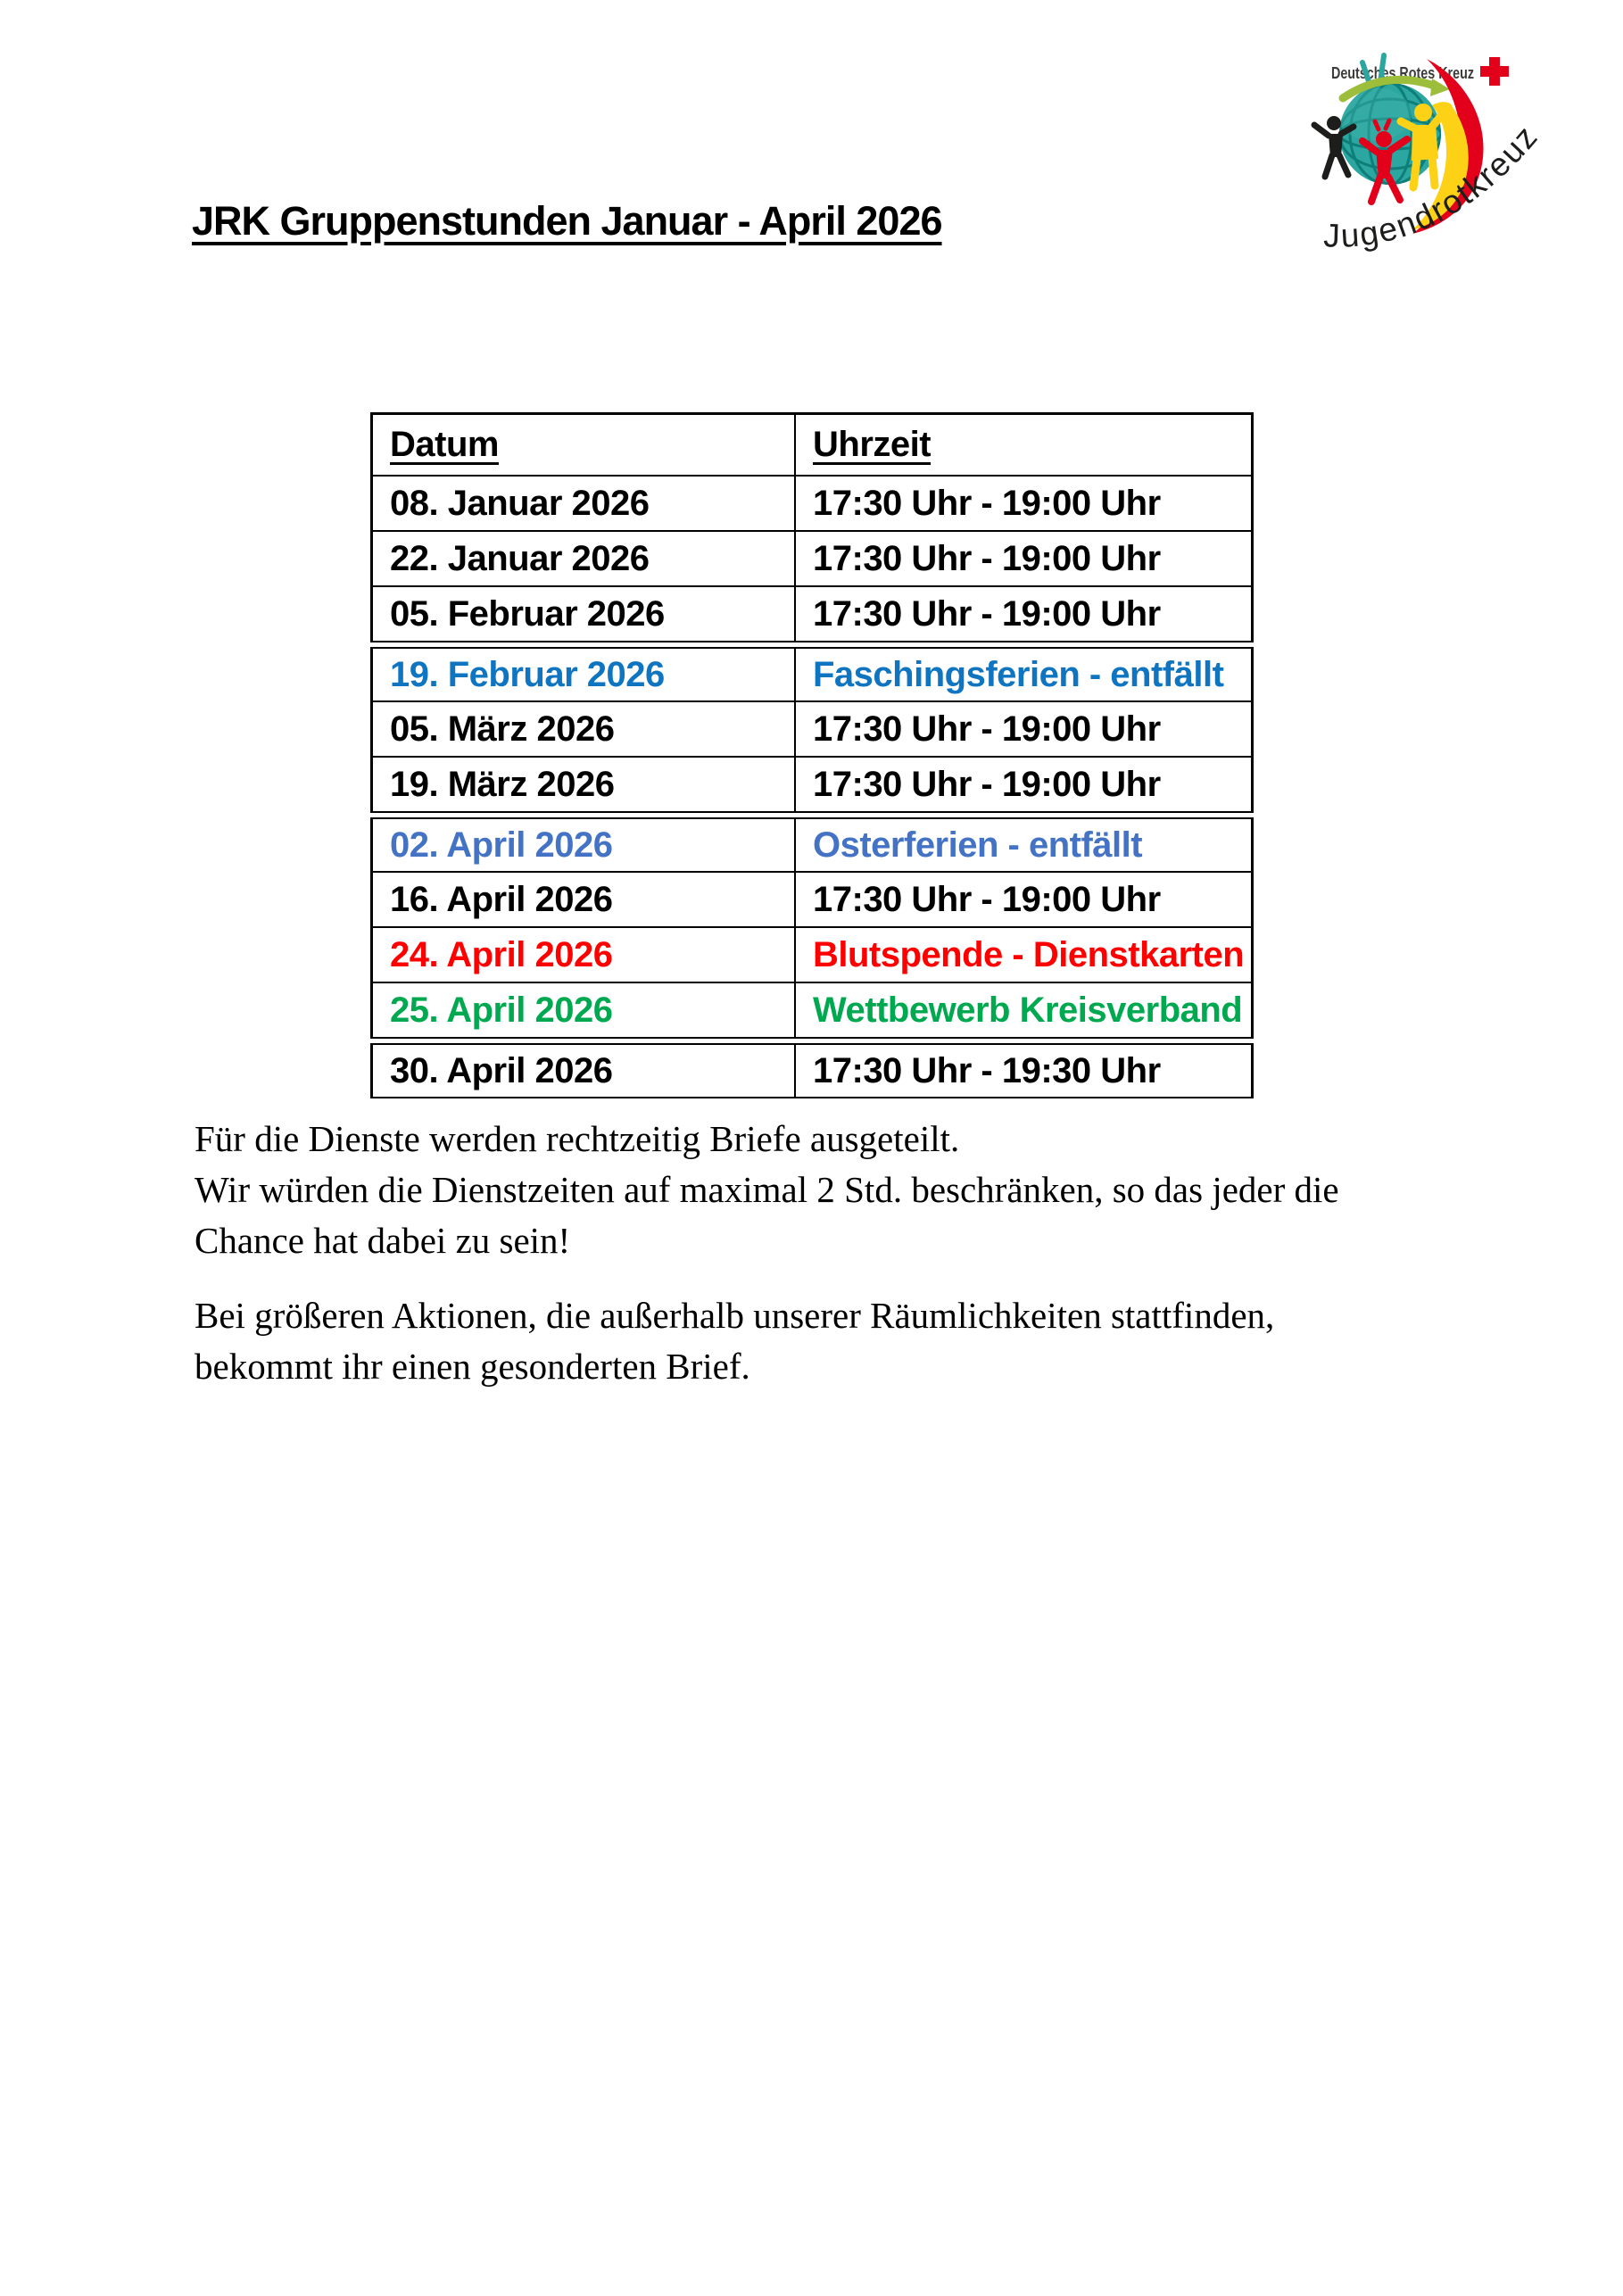  Describe the element at coordinates (1018, 674) in the screenshot. I see `uhrzeit-cell: Faschingsferien - entfällt` at that location.